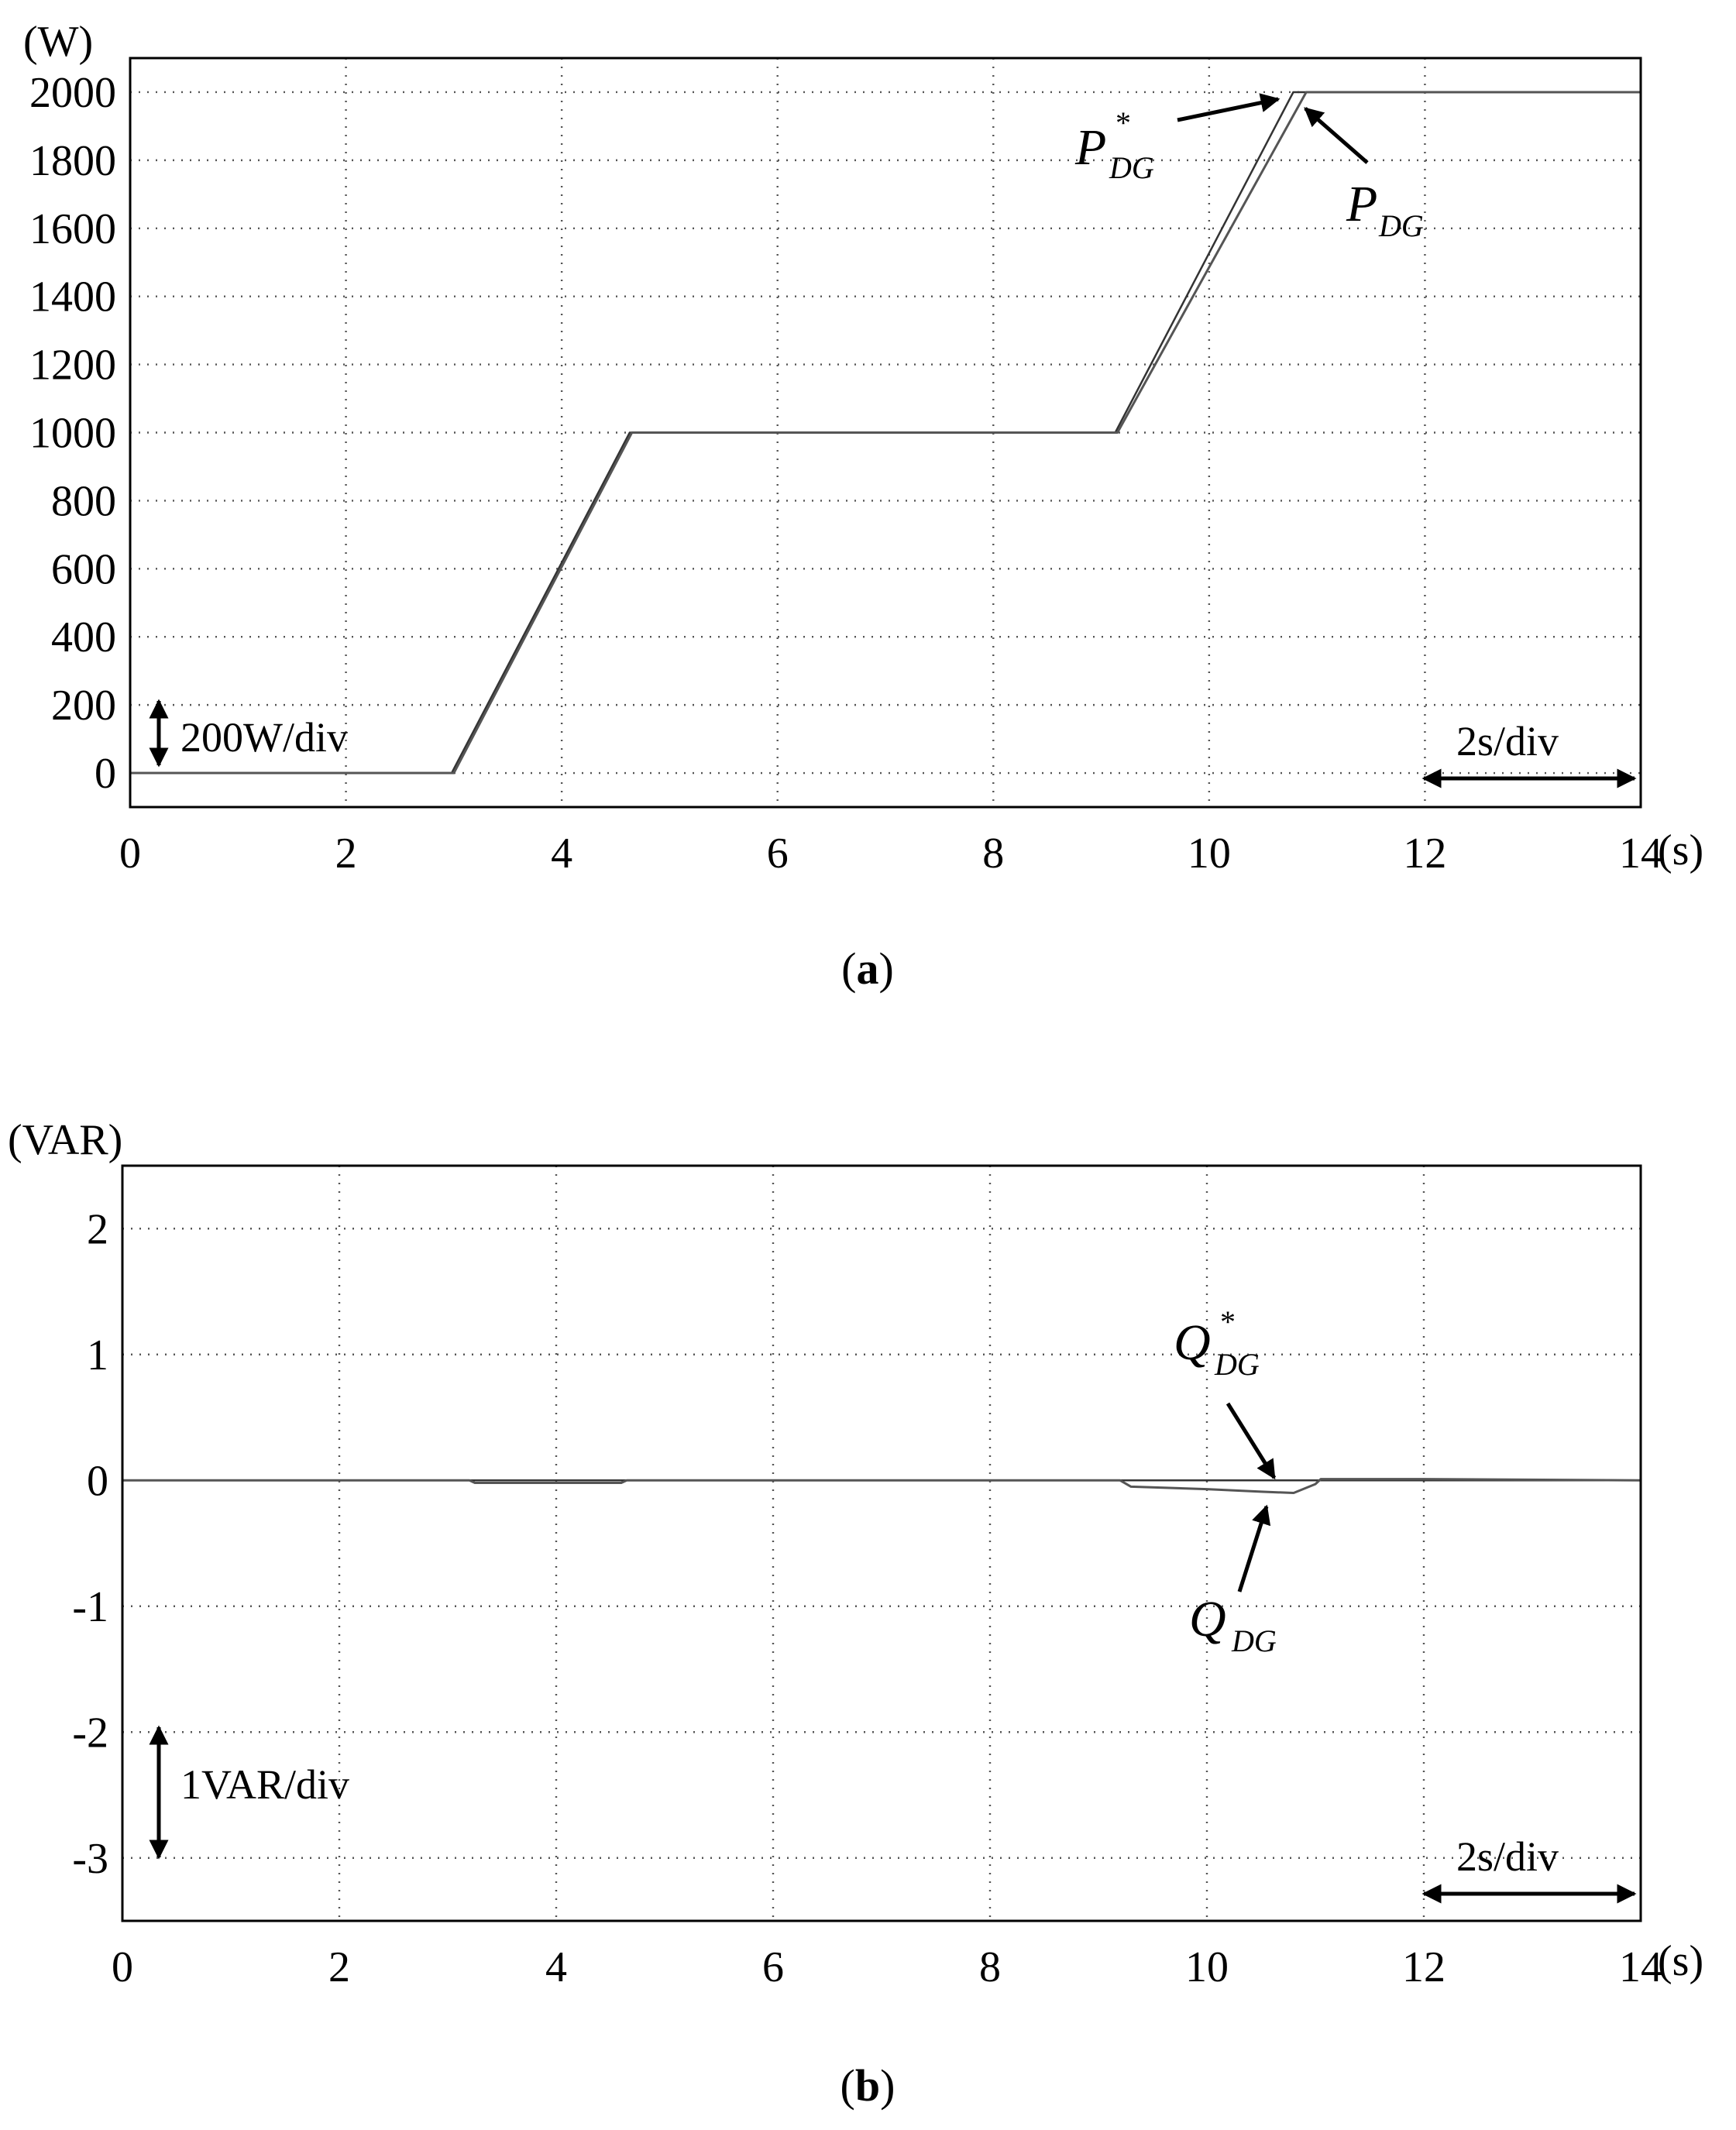  I want to click on panel-b-x-tick-labels: 0 2 4 6 8 10 12 14, so click(887, 1967).